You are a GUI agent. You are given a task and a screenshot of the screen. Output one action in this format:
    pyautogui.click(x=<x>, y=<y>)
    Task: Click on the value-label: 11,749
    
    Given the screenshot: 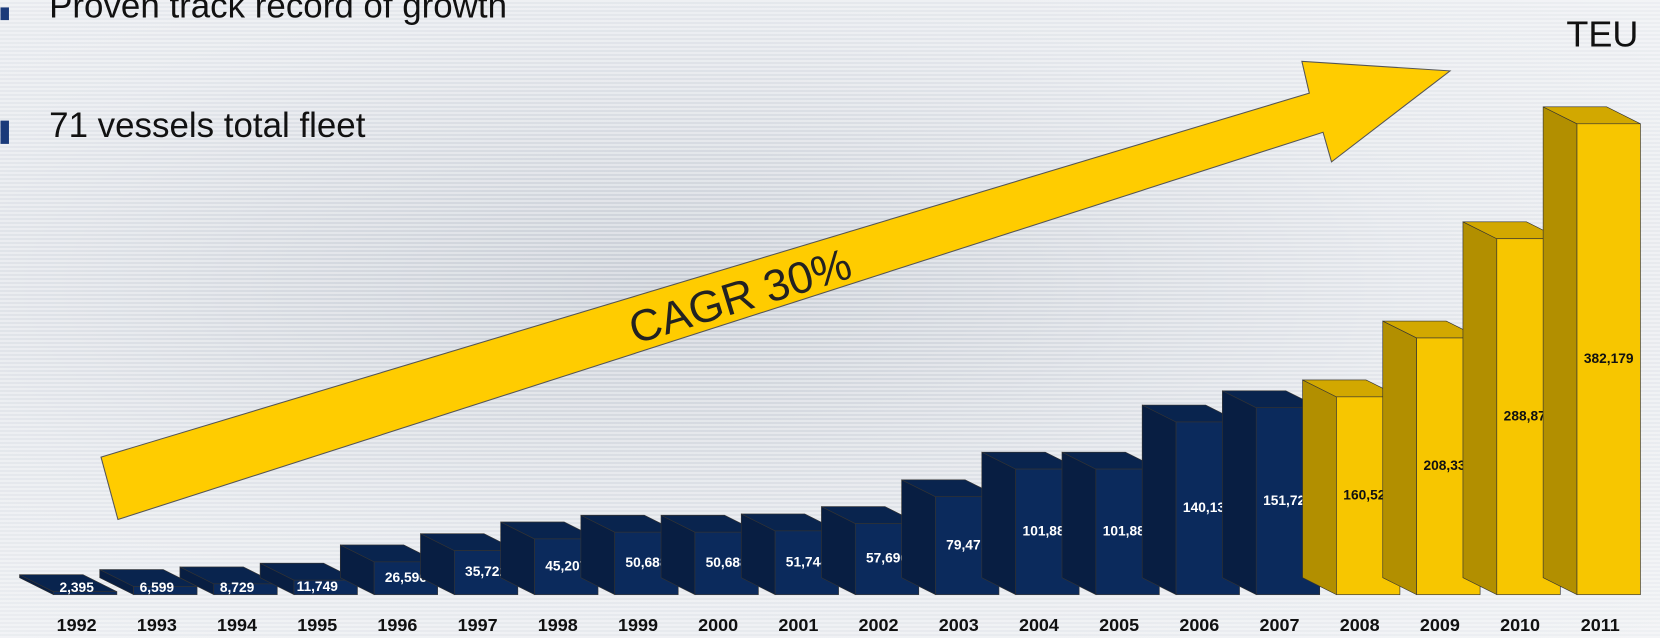 What is the action you would take?
    pyautogui.click(x=318, y=586)
    